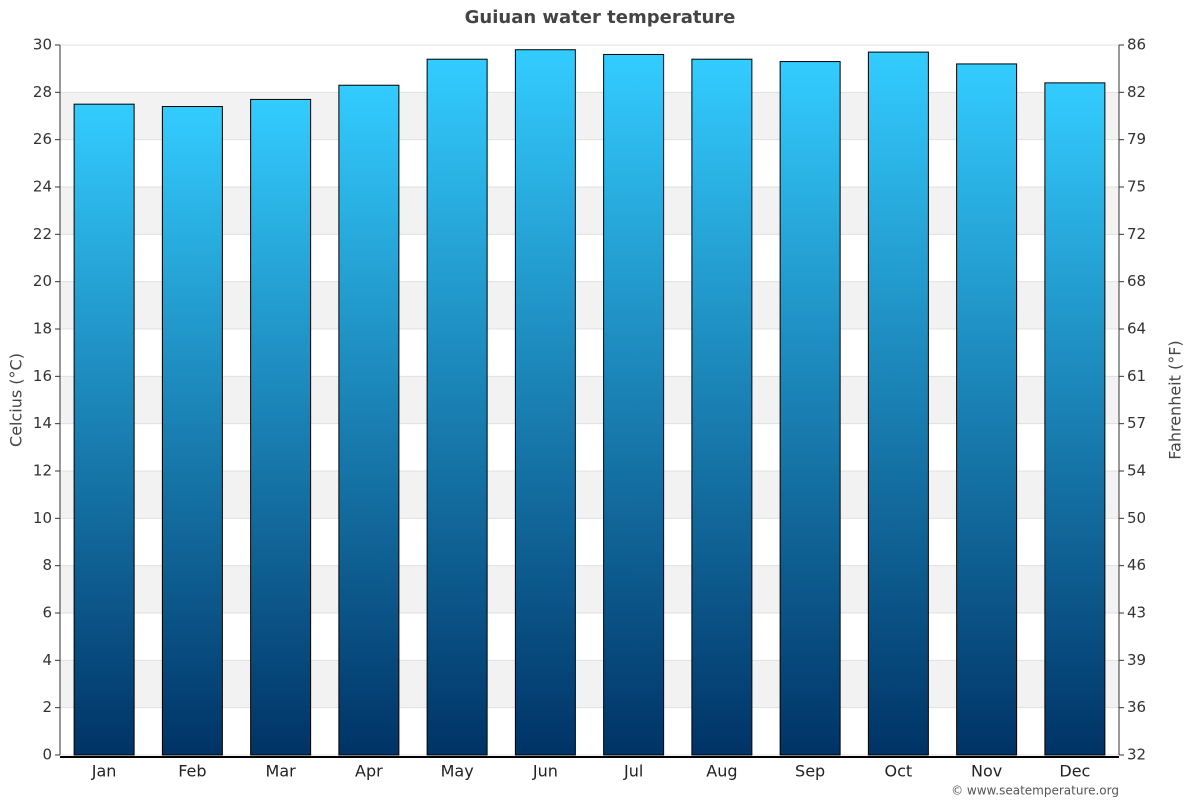 This screenshot has width=1200, height=800. I want to click on x-tick-label: Apr, so click(369, 771).